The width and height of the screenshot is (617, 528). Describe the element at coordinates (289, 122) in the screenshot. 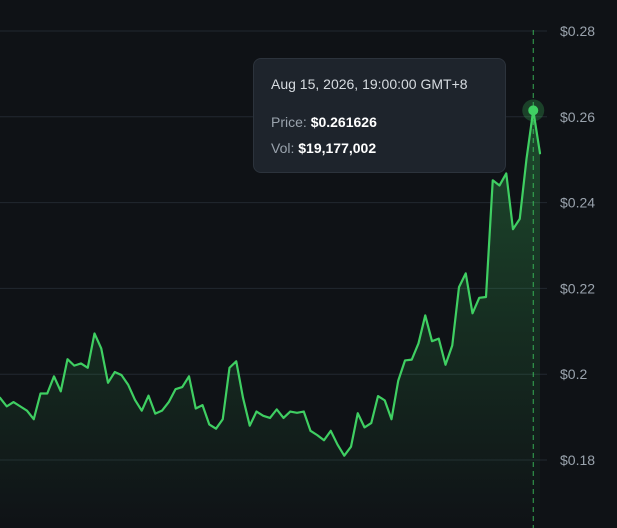

I see `tooltip-price-label: Price:` at that location.